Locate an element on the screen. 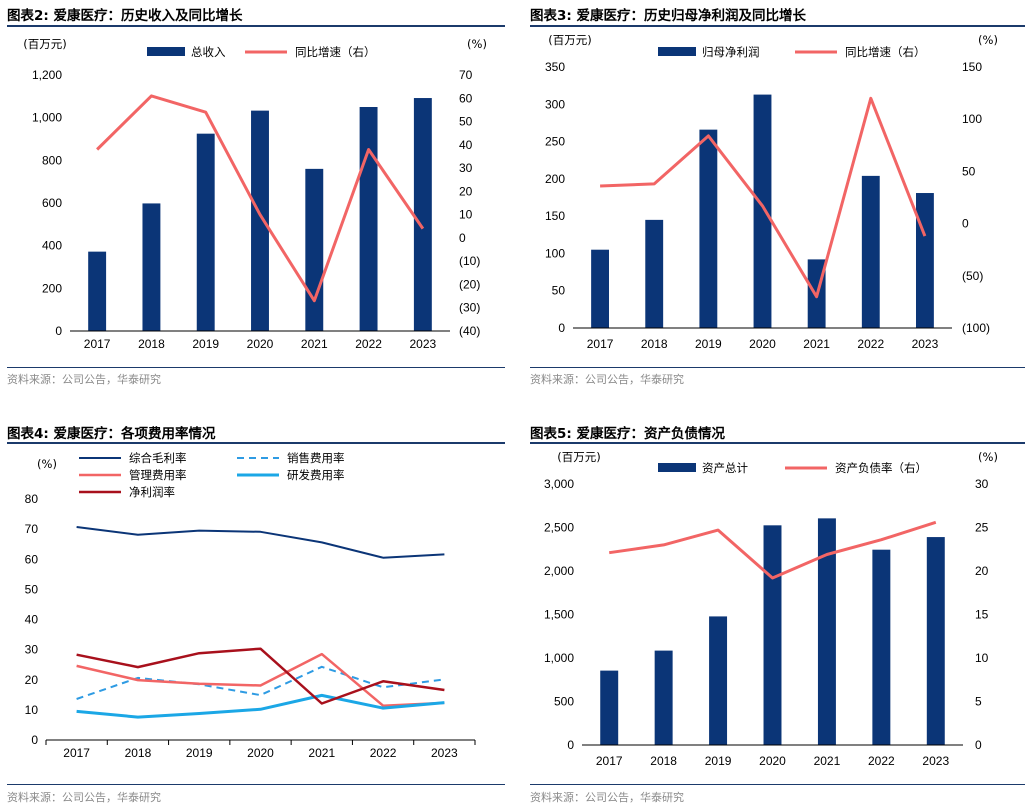 The height and width of the screenshot is (809, 1030). y2-tick-label: (50) is located at coordinates (972, 276).